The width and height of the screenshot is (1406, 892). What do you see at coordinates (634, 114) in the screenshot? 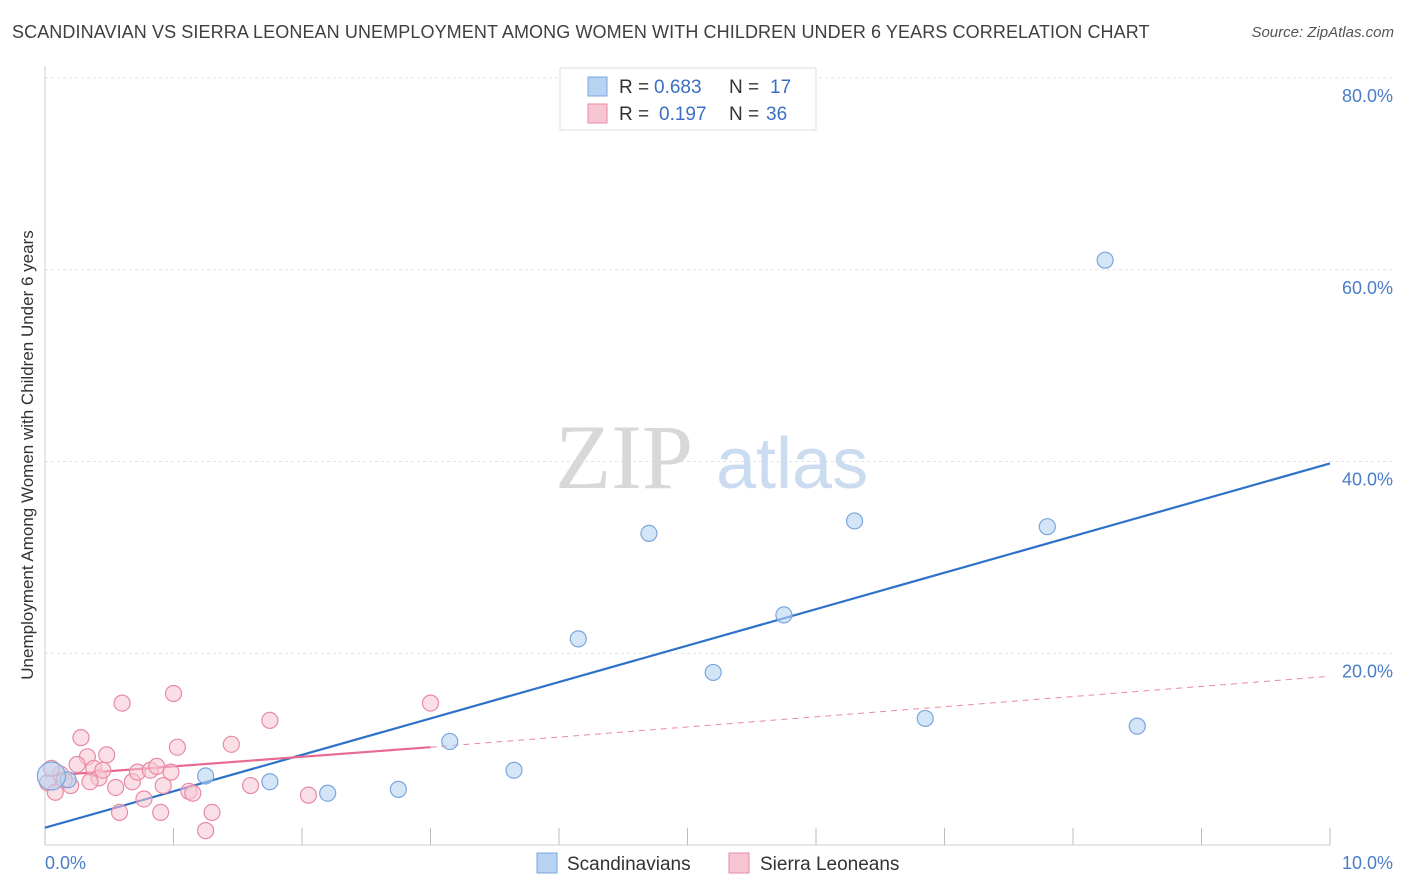
I see `legend-r-label-2: R =` at bounding box center [634, 114].